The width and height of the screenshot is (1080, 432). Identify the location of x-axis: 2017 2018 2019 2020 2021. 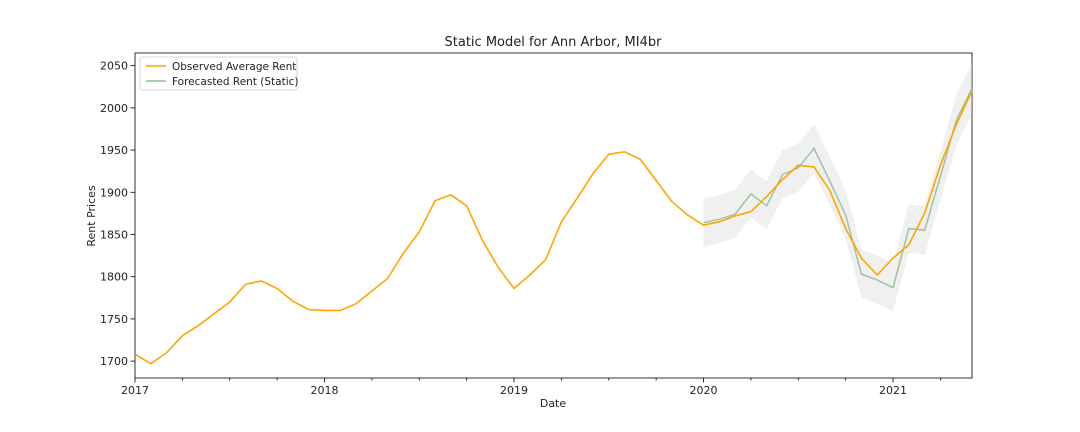
(531, 387).